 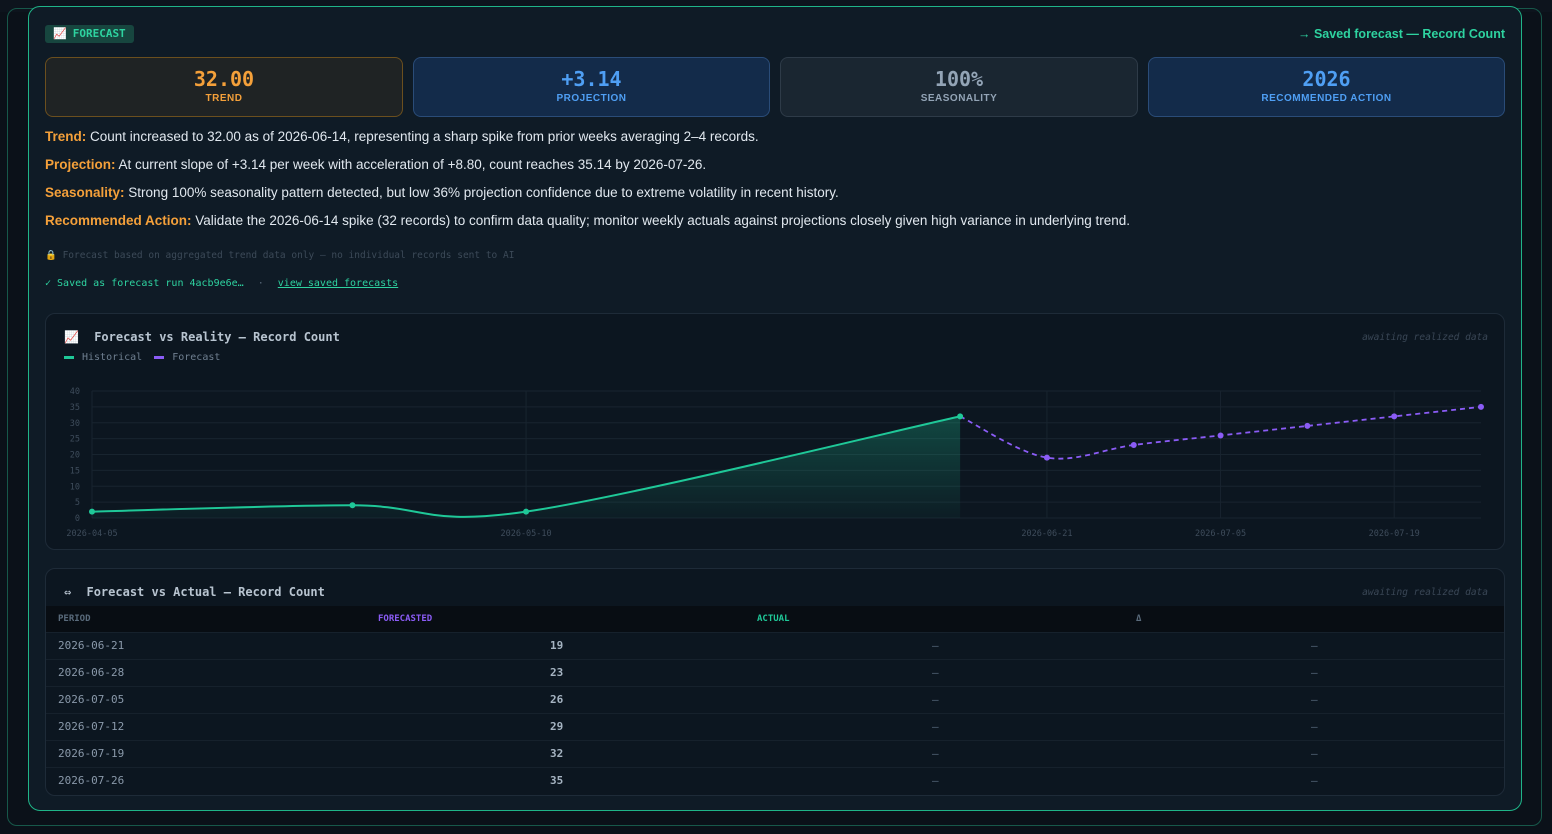 I want to click on stat-seasonality: 100% SEASONALITY, so click(x=959, y=87).